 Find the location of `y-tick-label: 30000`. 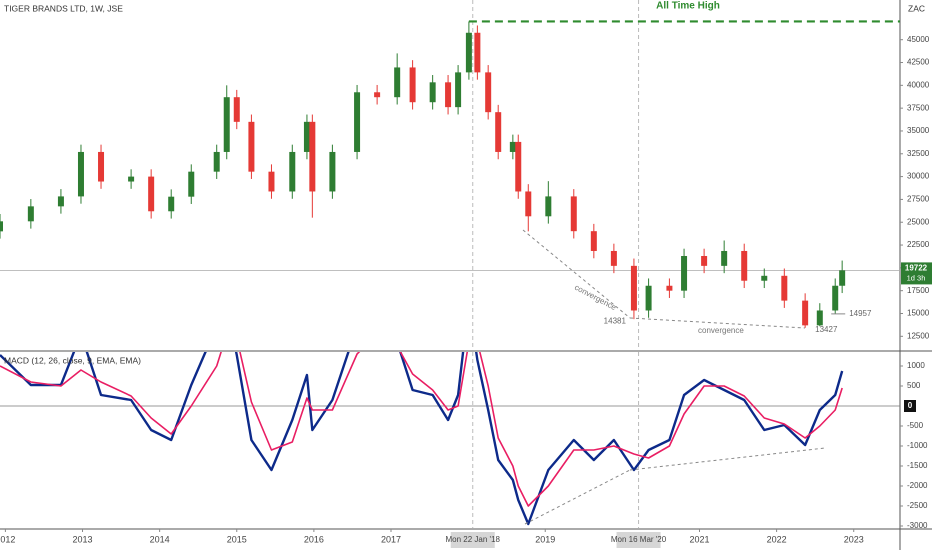

y-tick-label: 30000 is located at coordinates (918, 176).